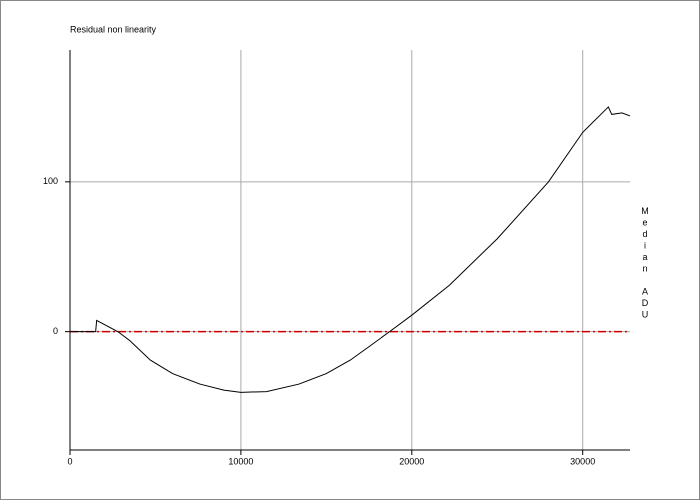 This screenshot has width=700, height=500. What do you see at coordinates (55, 331) in the screenshot?
I see `y-tick-label: 0` at bounding box center [55, 331].